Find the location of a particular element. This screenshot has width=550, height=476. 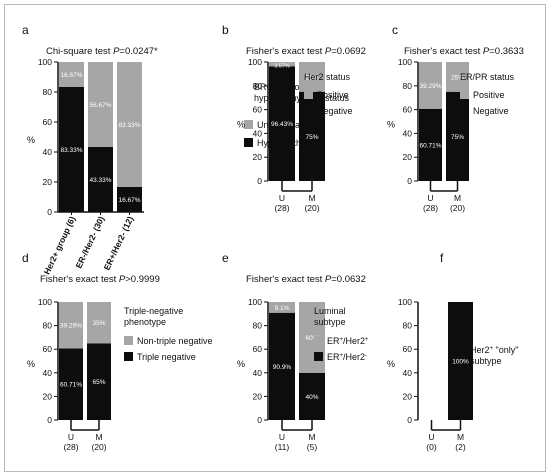

data-label: 3.57% is located at coordinates (282, 67).